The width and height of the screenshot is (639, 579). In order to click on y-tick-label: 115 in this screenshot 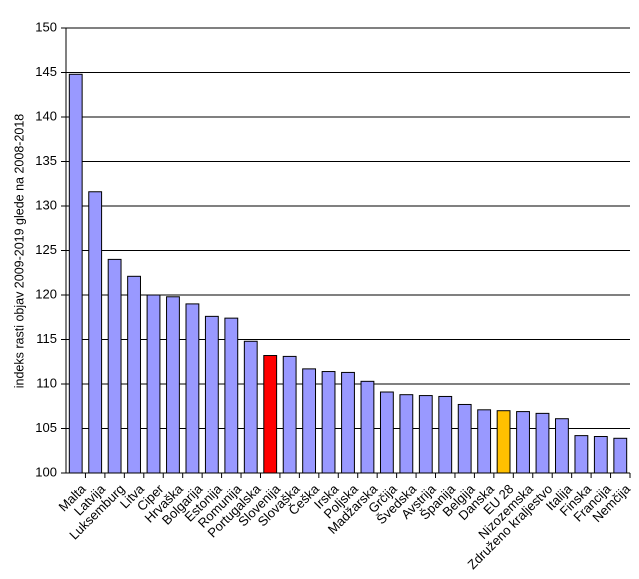, I will do `click(46, 338)`.